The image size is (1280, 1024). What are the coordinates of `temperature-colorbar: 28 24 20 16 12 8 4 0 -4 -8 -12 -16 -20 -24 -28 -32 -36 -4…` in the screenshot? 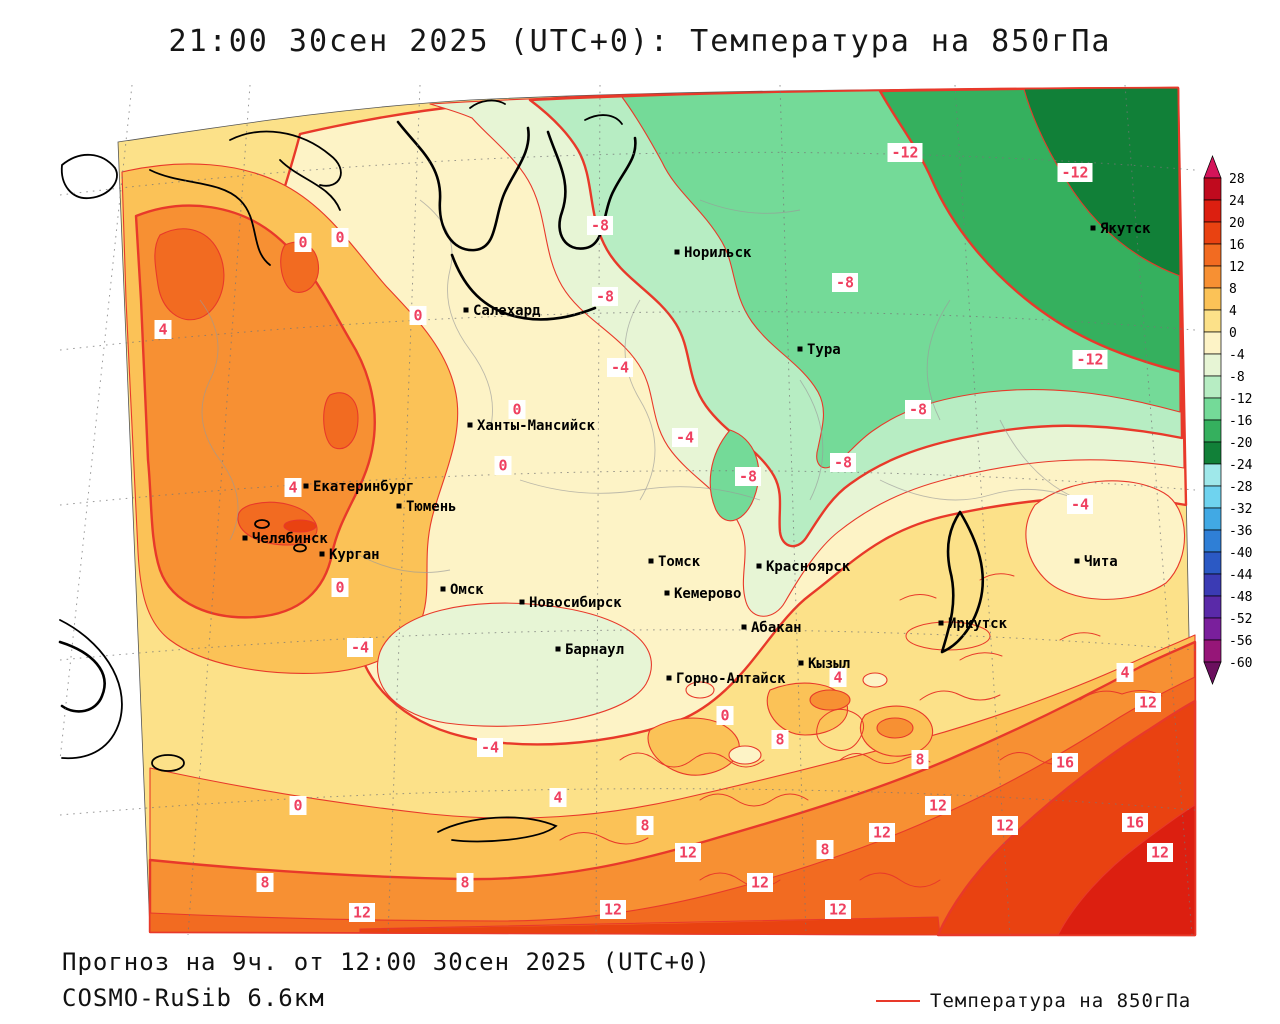 It's located at (1228, 420).